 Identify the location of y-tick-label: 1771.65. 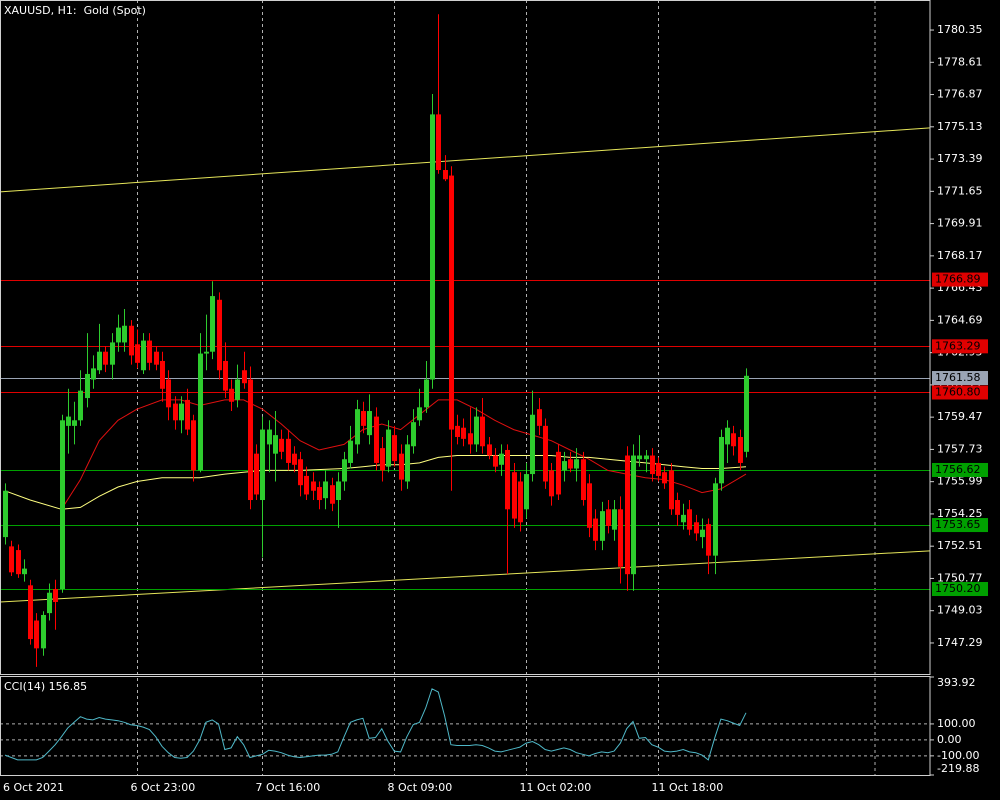
(960, 190).